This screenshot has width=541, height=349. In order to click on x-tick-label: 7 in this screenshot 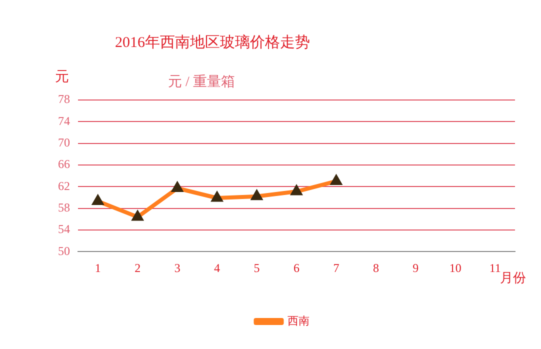, I will do `click(336, 267)`.